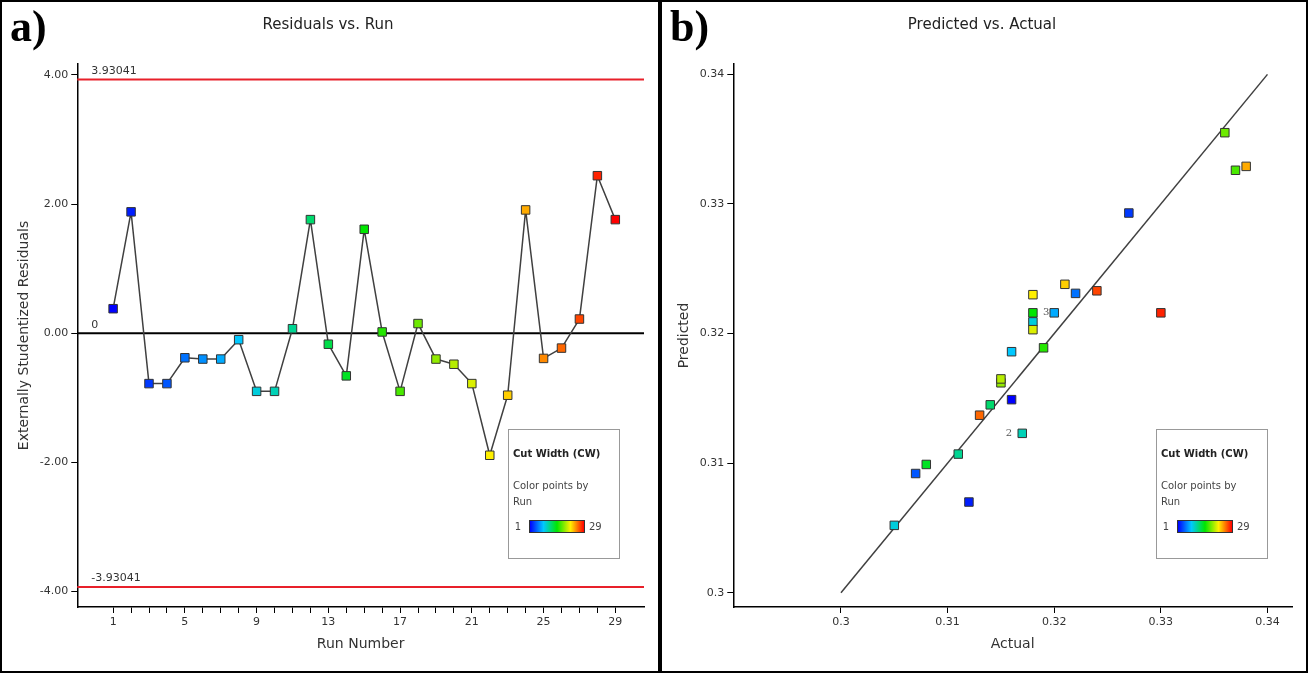 This screenshot has height=673, width=1308. What do you see at coordinates (56, 203) in the screenshot?
I see `y-tick-label: 2.00` at bounding box center [56, 203].